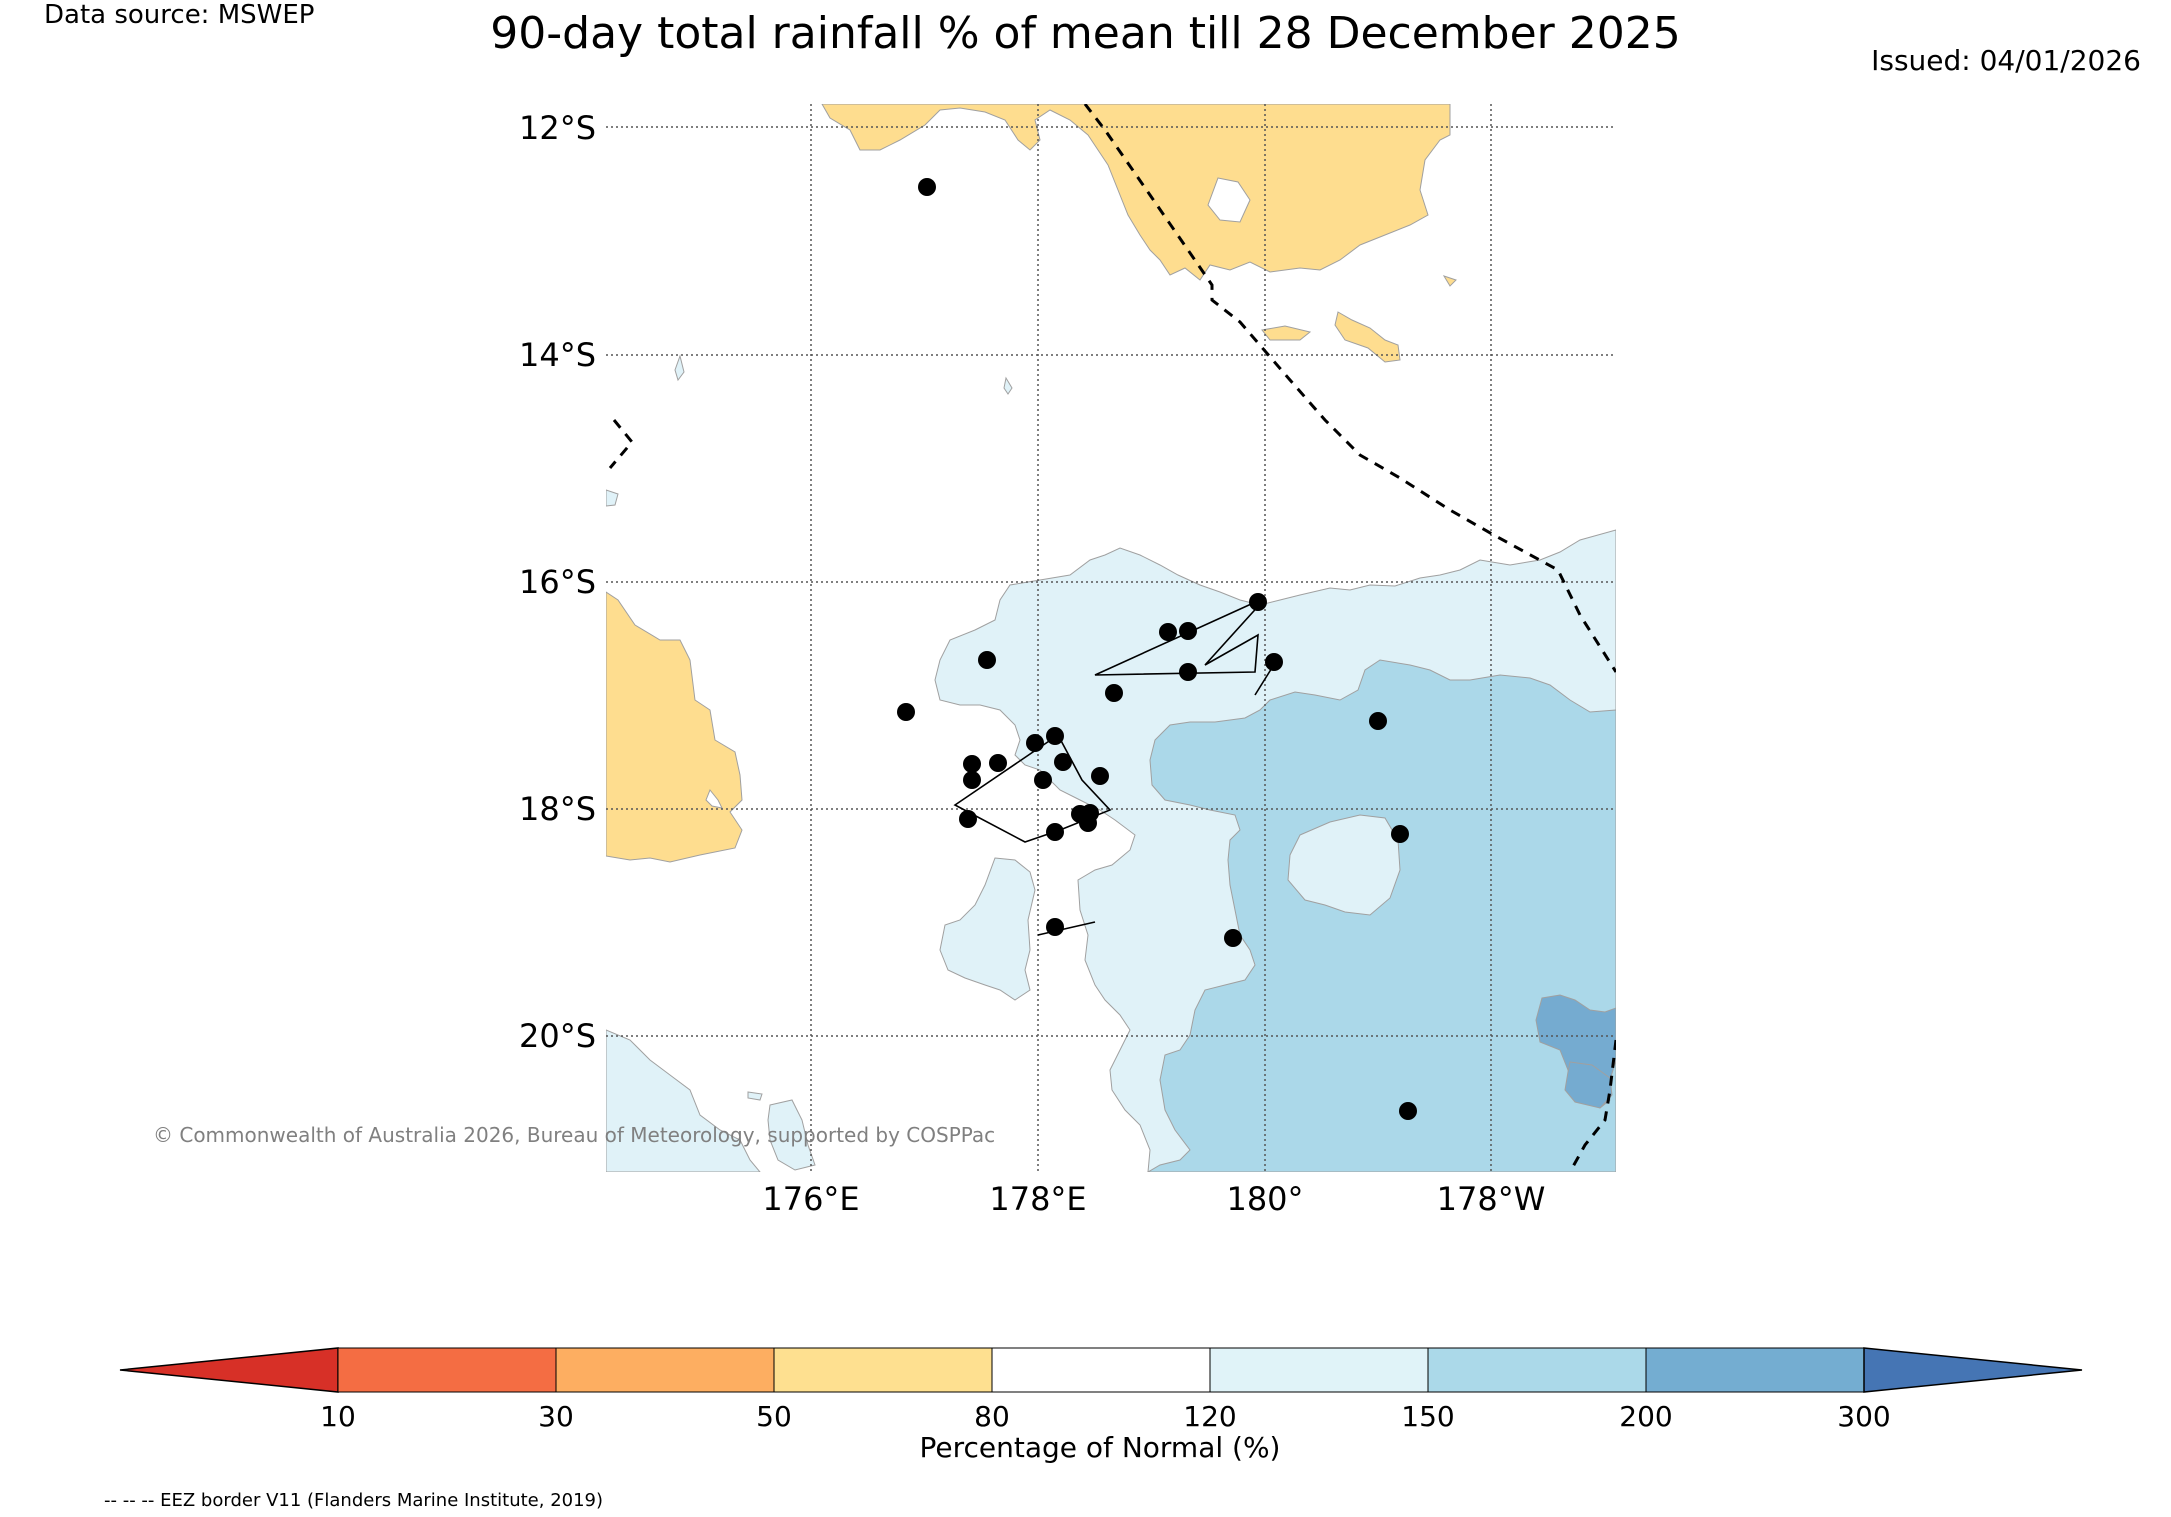 The width and height of the screenshot is (2171, 1517). I want to click on eez-border-south, so click(1592, 1105).